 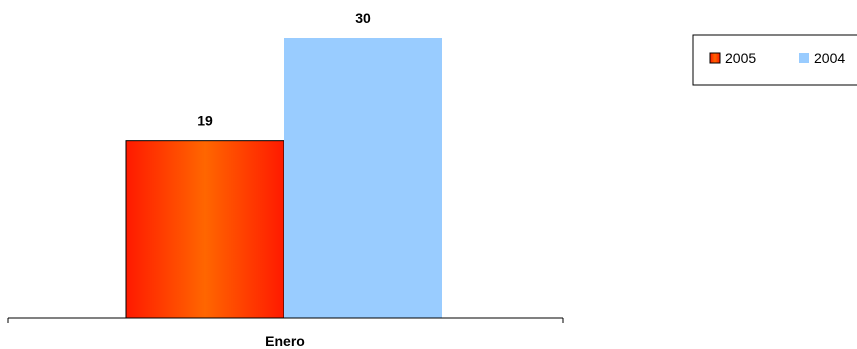 I want to click on legend: 2005 2004, so click(x=774, y=60).